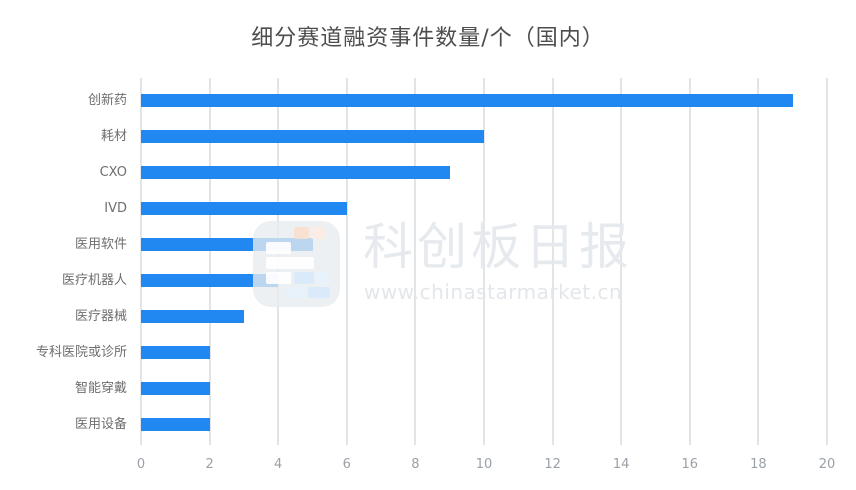 This screenshot has height=490, width=856. I want to click on bar-医用软件, so click(227, 244).